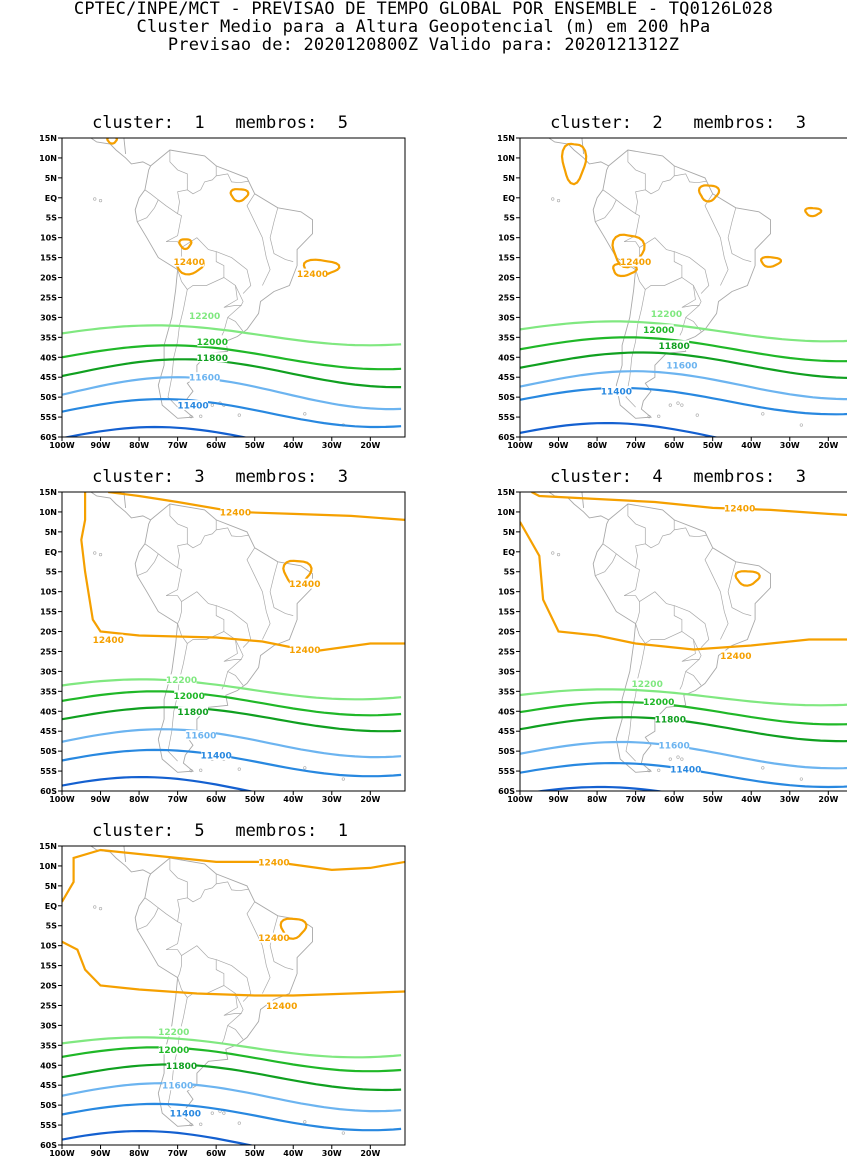  Describe the element at coordinates (220, 123) in the screenshot. I see `panel-title: cluster: 1 membros: 5` at that location.